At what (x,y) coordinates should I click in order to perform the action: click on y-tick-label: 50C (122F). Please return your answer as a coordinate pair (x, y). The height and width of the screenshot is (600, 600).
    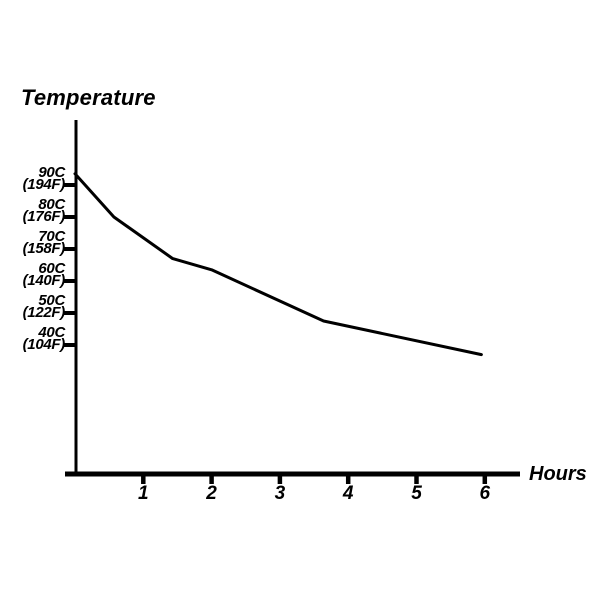
    Looking at the image, I should click on (44, 306).